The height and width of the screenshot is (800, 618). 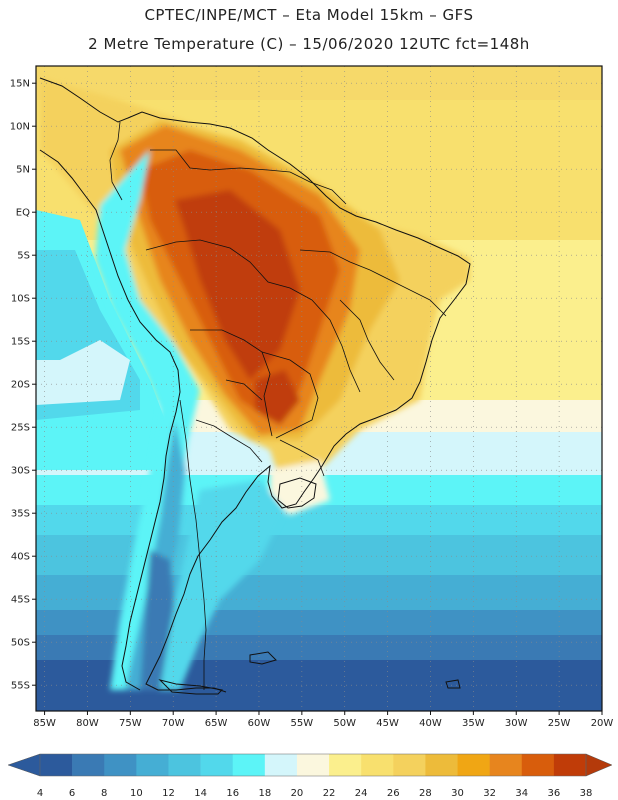 What do you see at coordinates (516, 723) in the screenshot?
I see `lon-label: 30W` at bounding box center [516, 723].